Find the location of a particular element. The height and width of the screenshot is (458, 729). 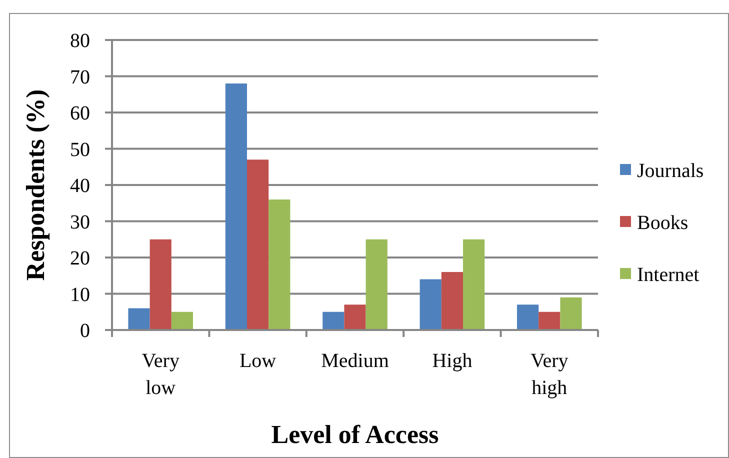

y-tick-label: 80 is located at coordinates (80, 41).